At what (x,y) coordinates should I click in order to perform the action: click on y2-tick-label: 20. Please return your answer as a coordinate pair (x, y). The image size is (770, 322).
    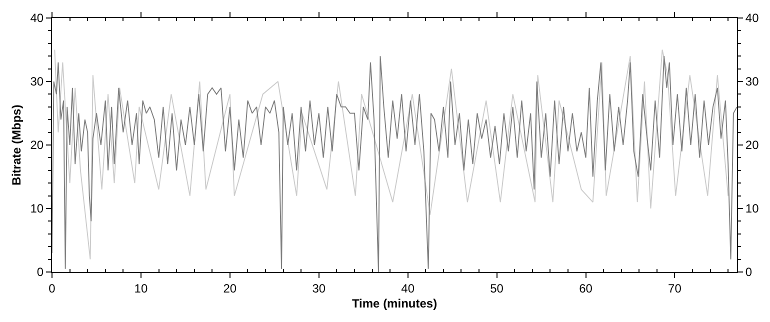
    Looking at the image, I should click on (752, 145).